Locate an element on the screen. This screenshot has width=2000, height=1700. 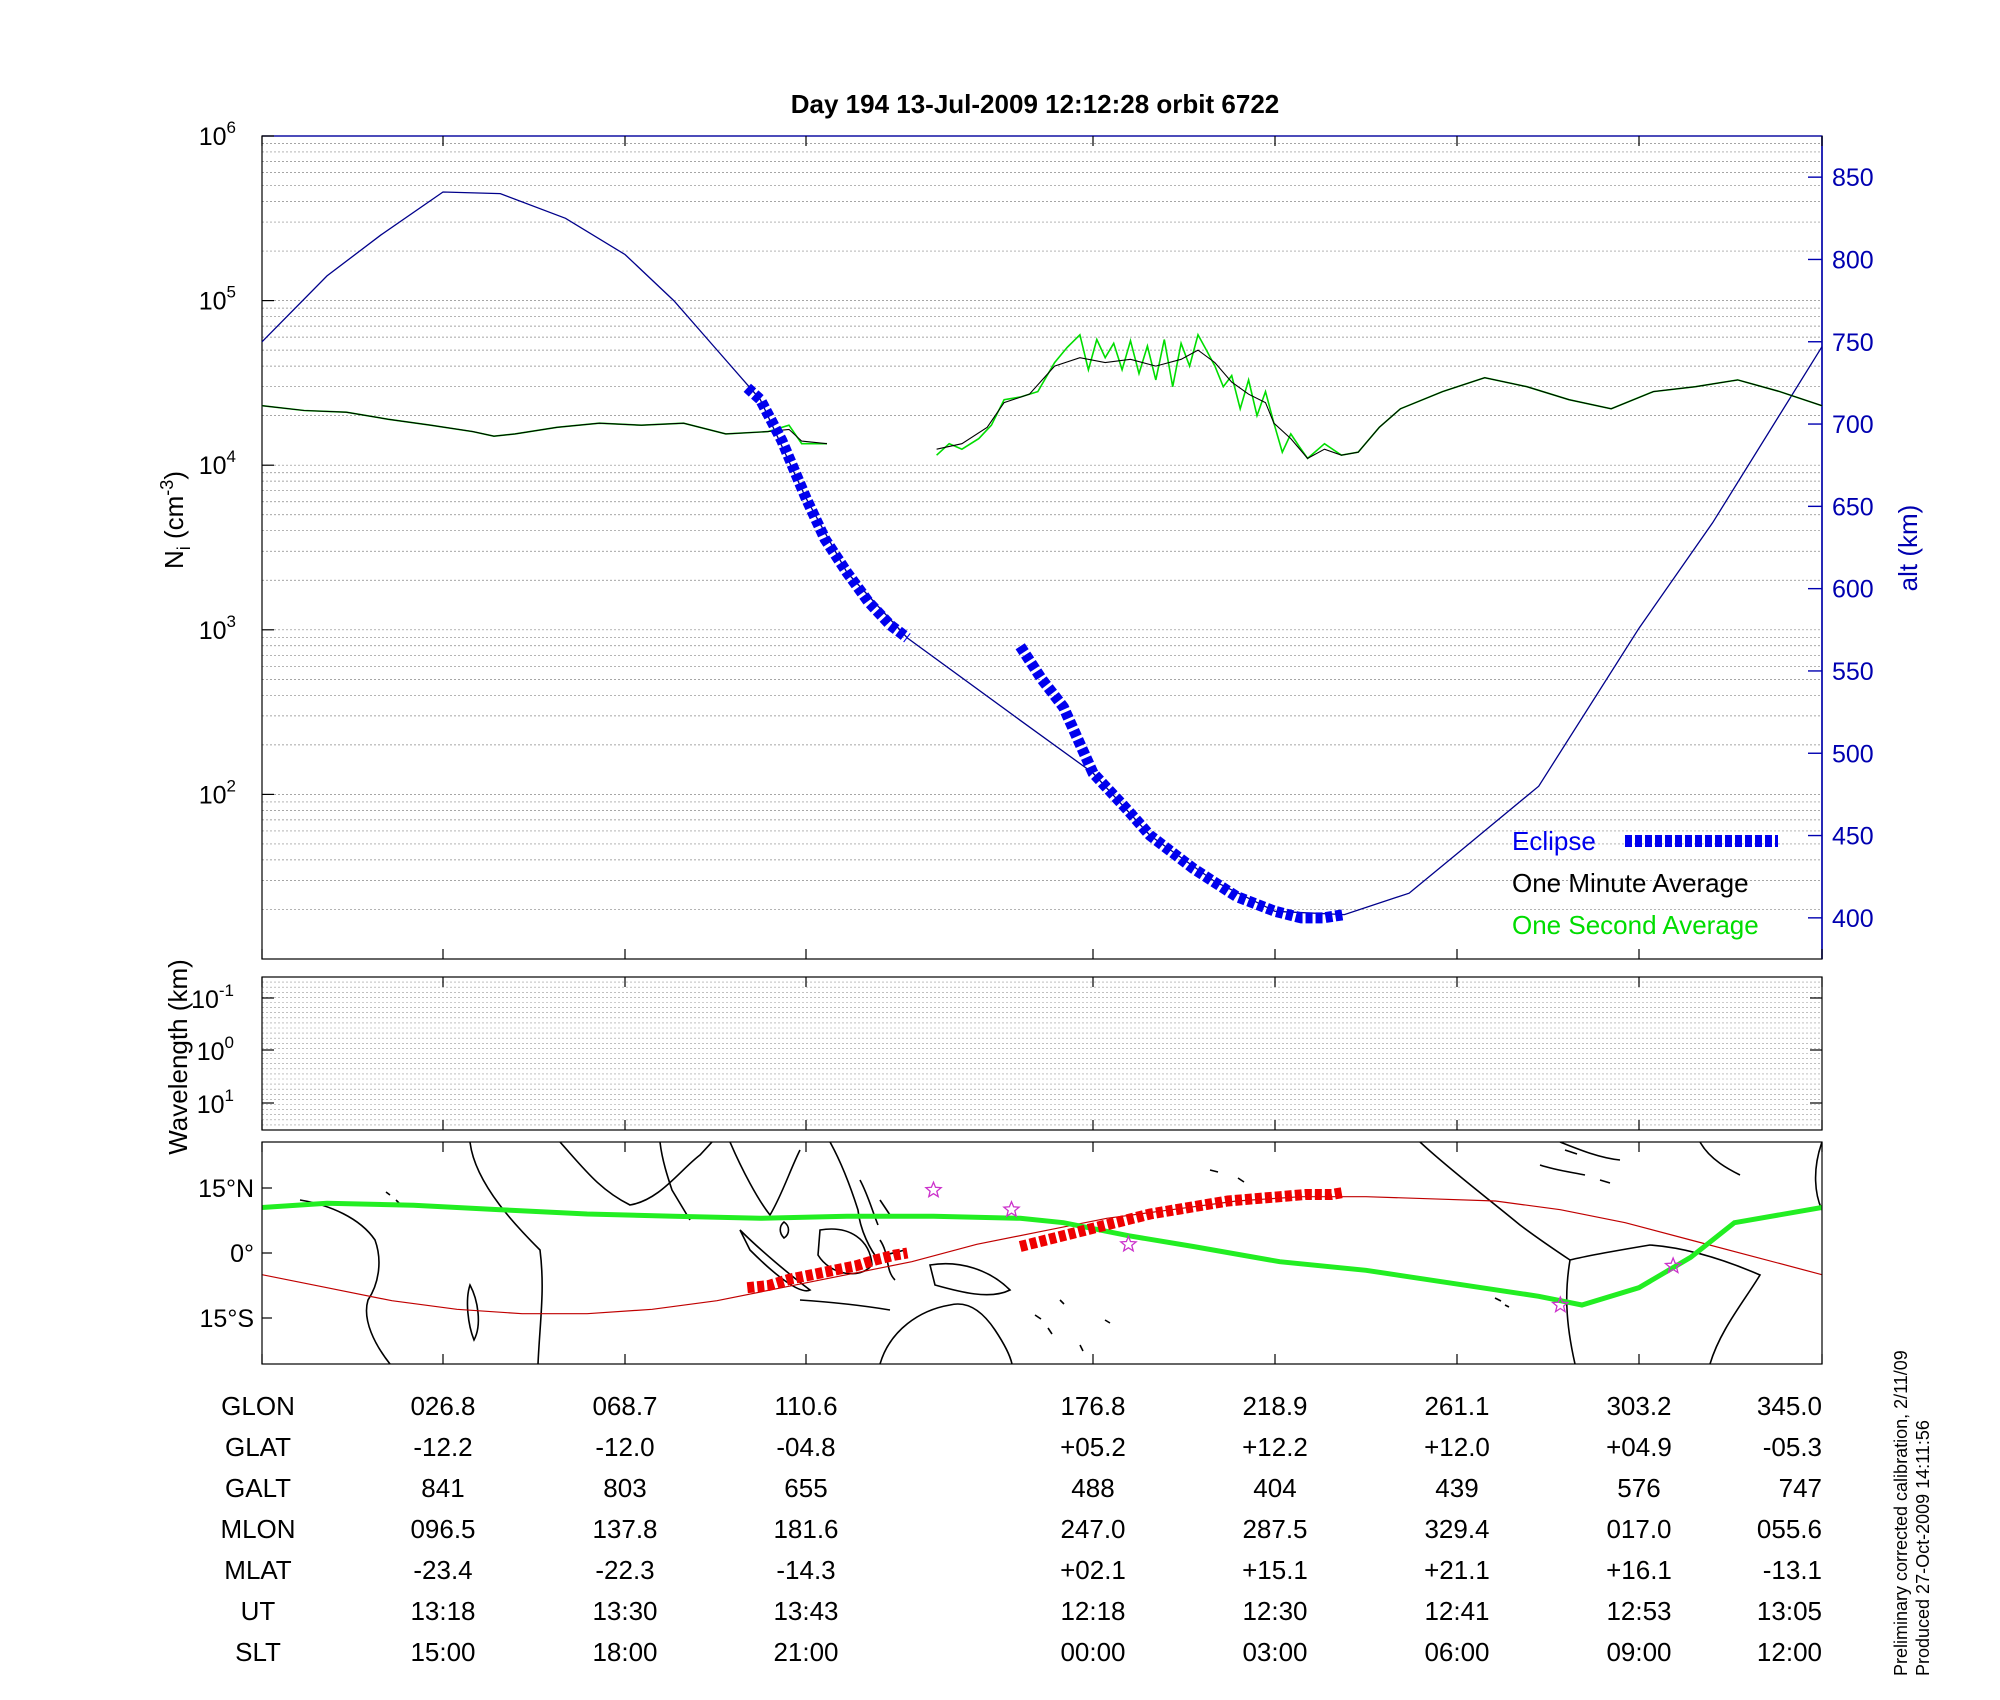
alt-y-tick-label: 450 is located at coordinates (1853, 837).